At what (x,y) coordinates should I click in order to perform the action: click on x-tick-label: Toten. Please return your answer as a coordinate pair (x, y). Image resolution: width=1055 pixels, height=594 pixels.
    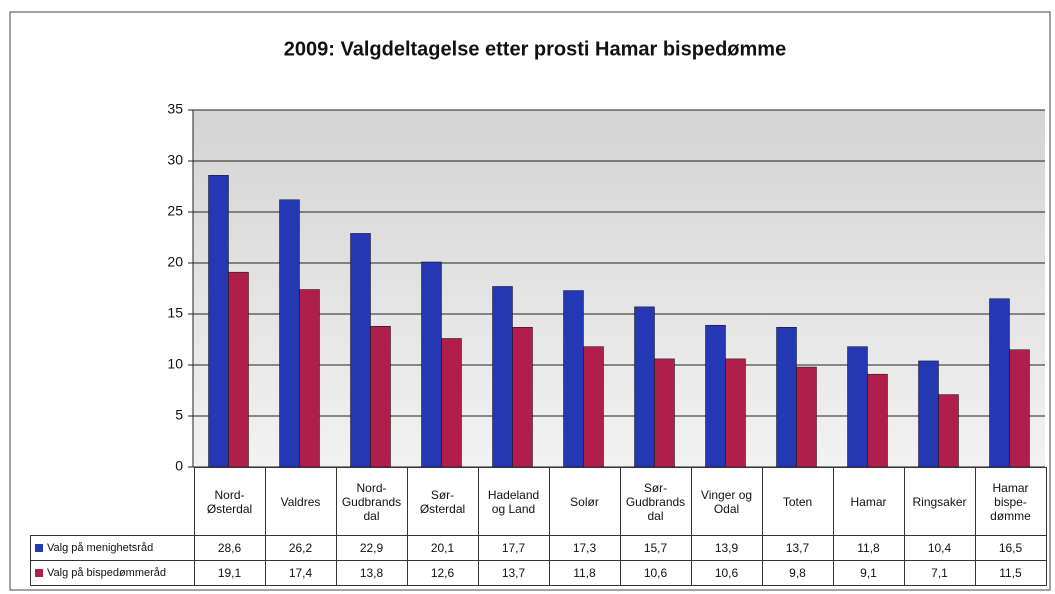
    Looking at the image, I should click on (797, 501).